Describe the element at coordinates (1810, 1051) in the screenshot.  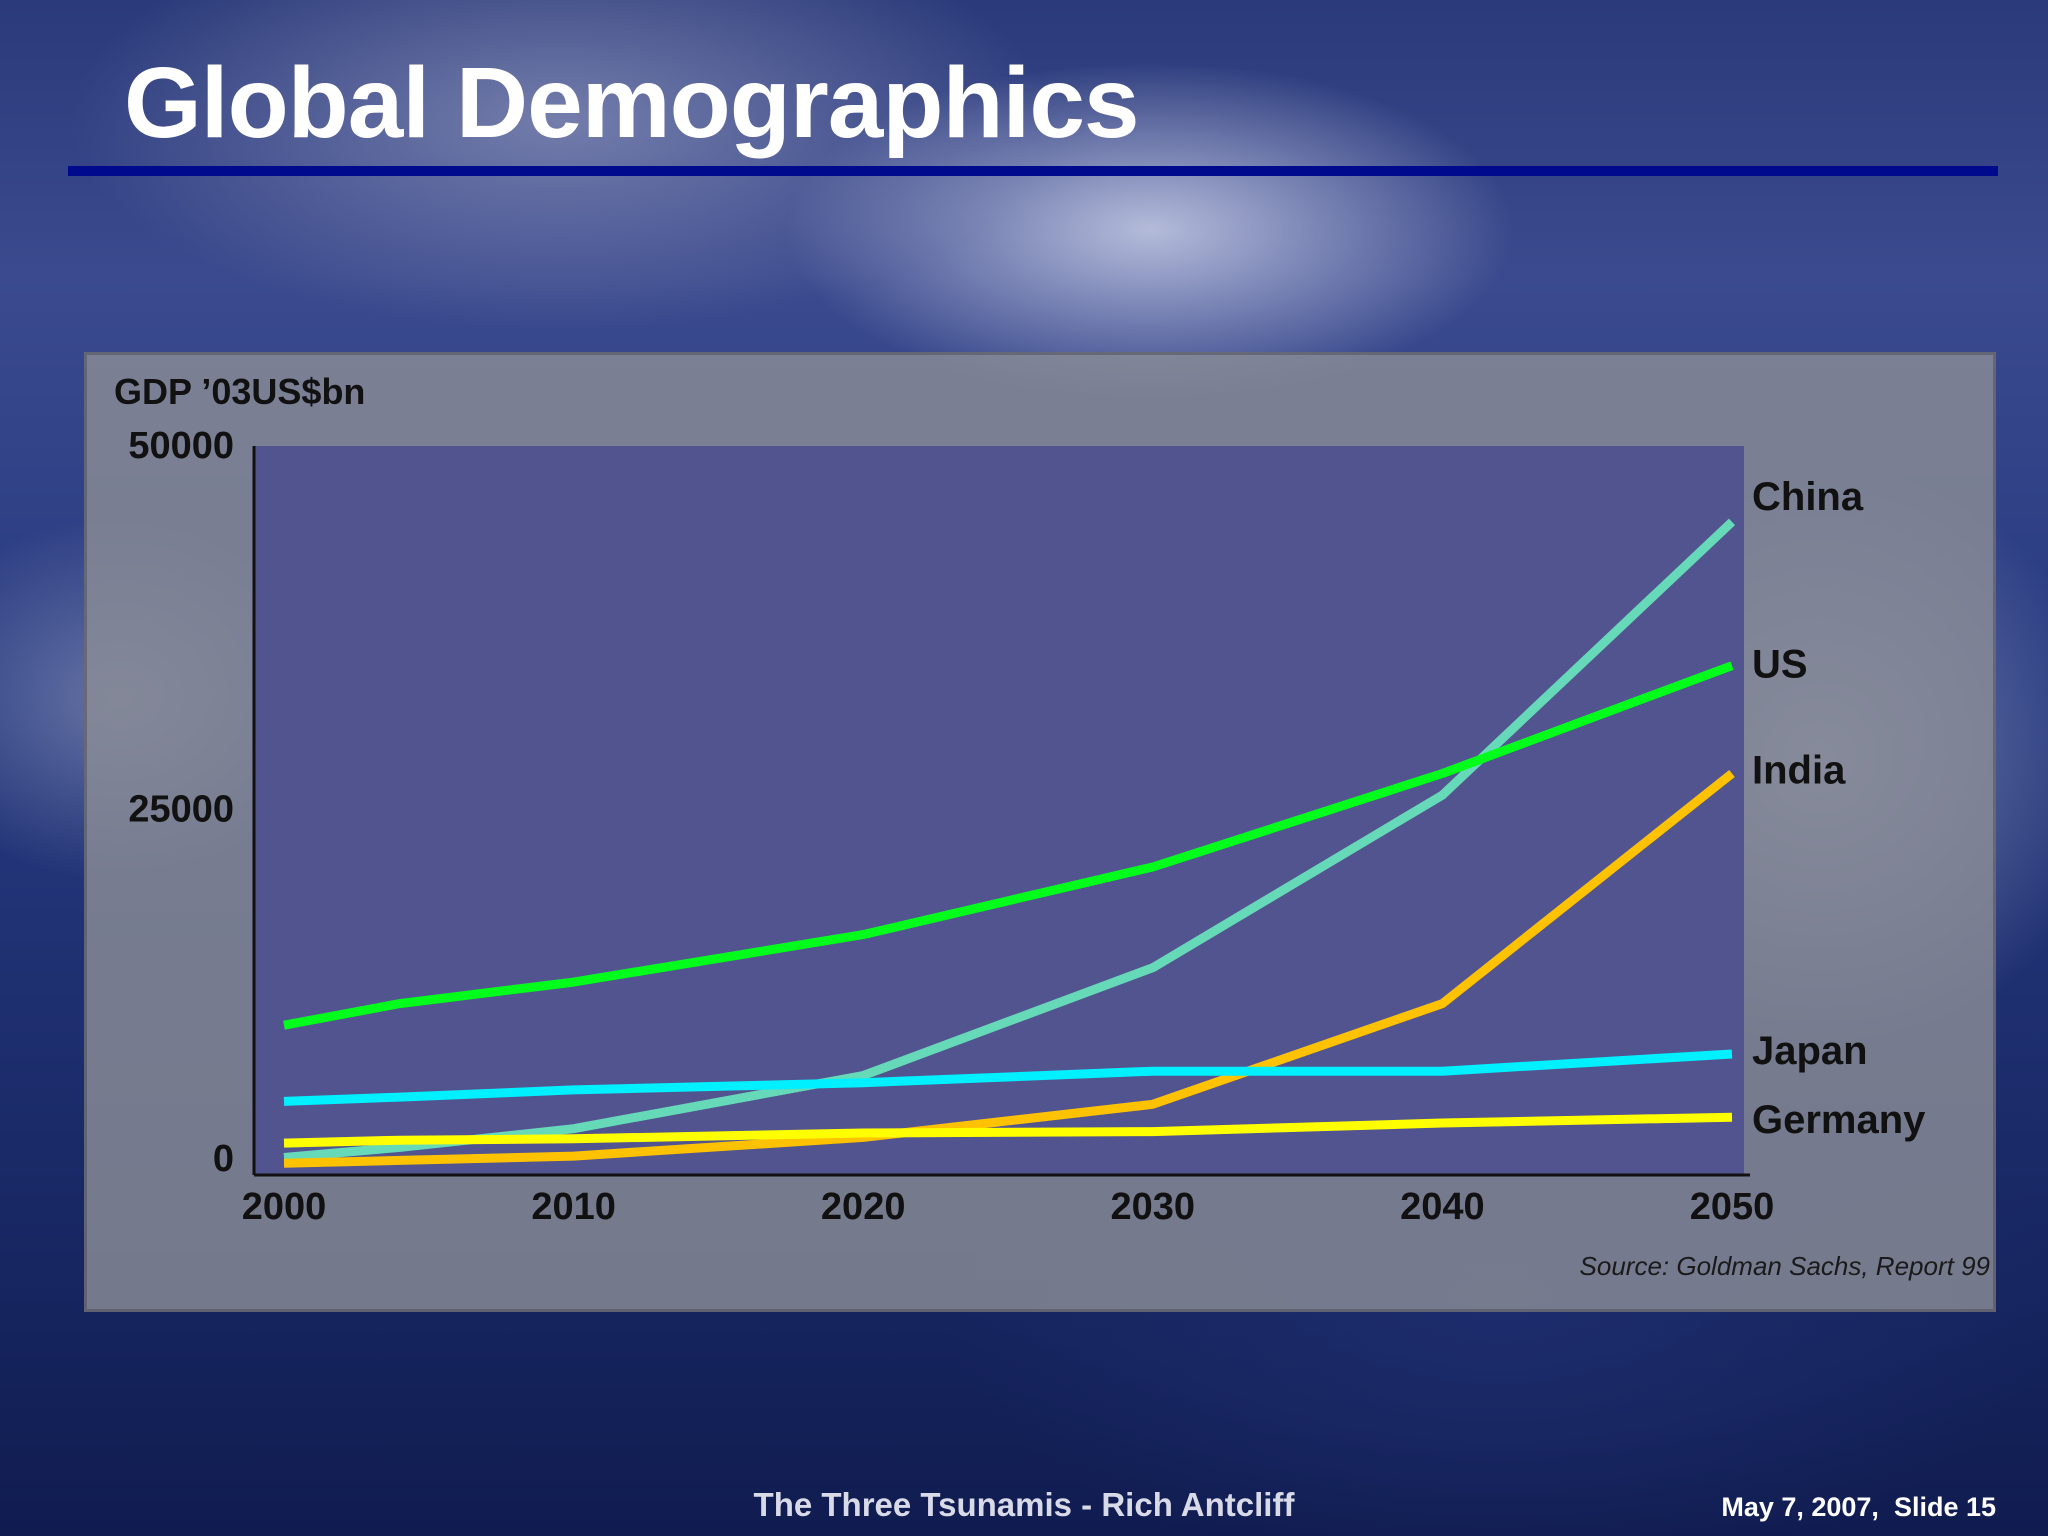
I see `series-label-japan: Japan` at that location.